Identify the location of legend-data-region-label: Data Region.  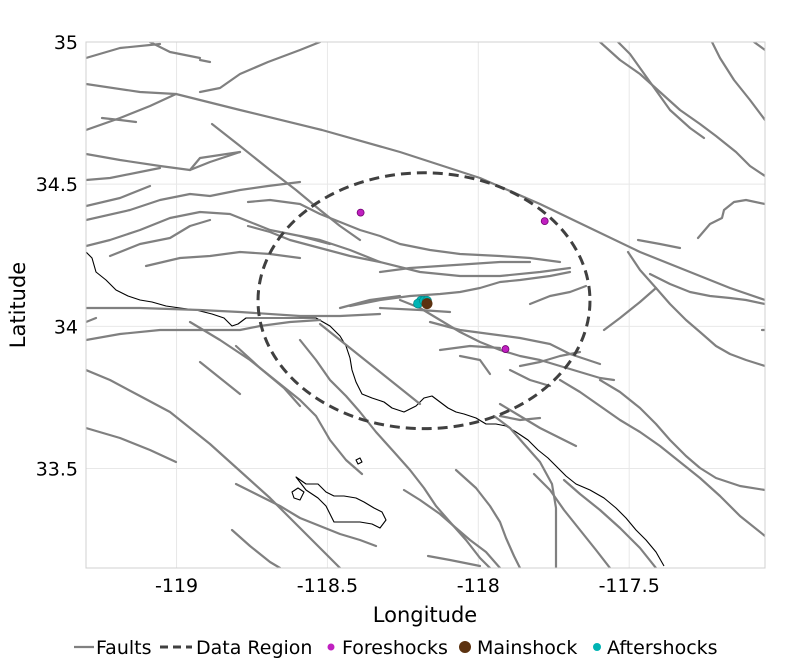
(254, 648).